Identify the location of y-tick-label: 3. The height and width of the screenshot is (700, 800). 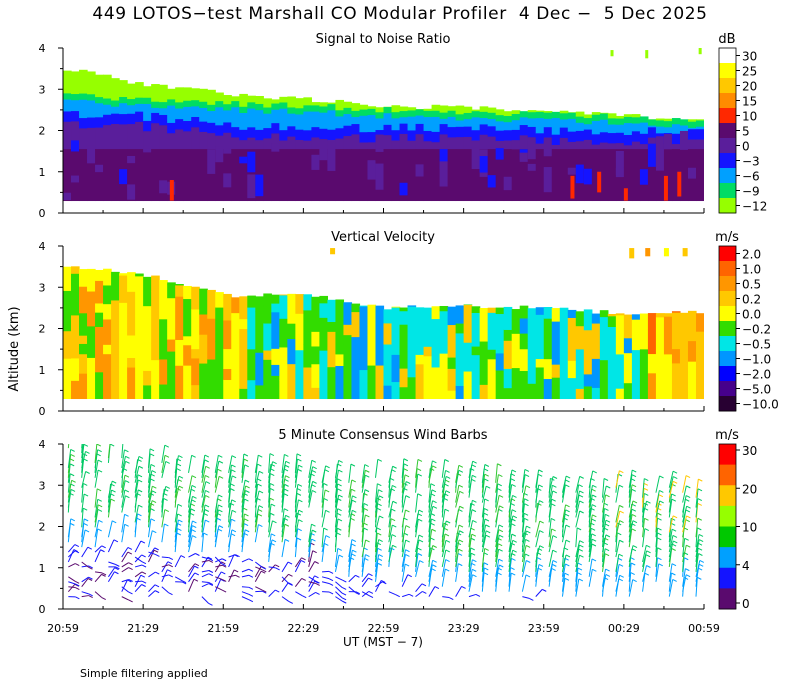
(42, 287).